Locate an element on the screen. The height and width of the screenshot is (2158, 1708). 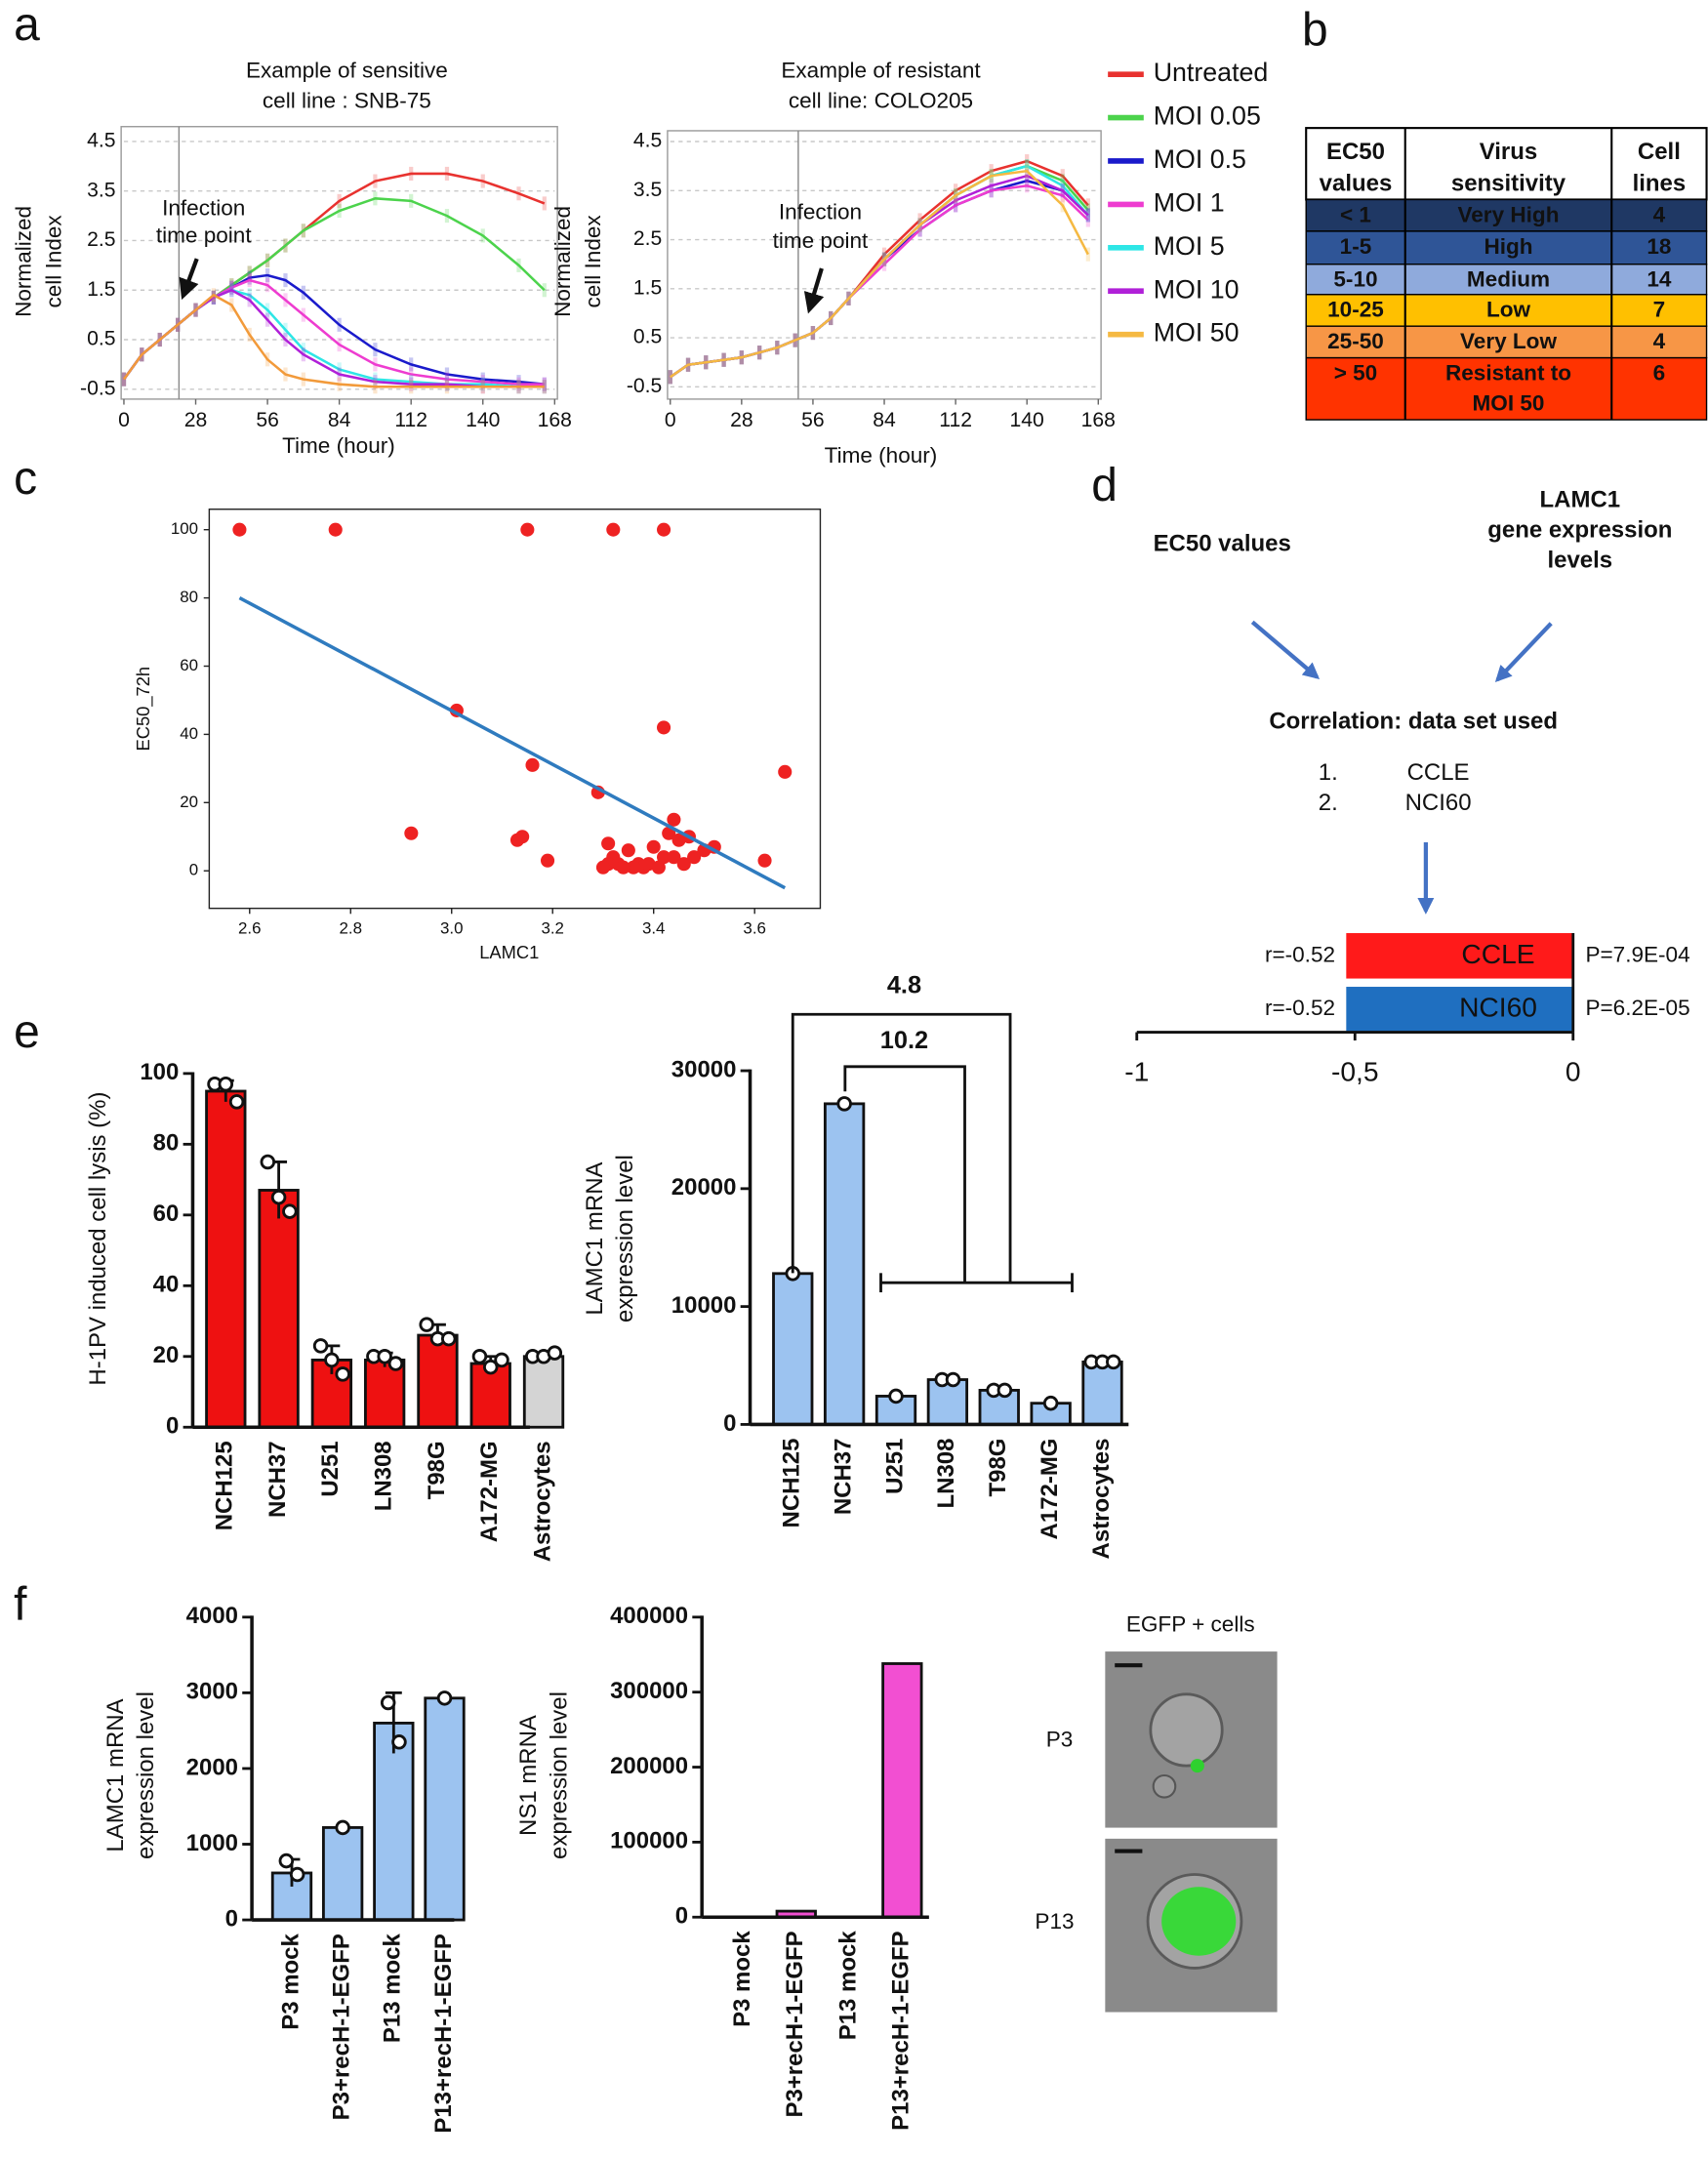
legend-label: MOI 0.5 is located at coordinates (1200, 159).